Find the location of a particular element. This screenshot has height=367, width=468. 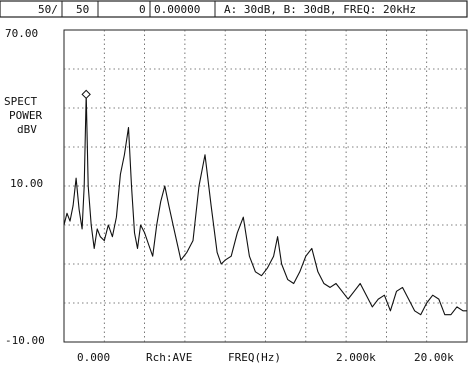

header-marker-value: 0.00000 is located at coordinates (177, 9).